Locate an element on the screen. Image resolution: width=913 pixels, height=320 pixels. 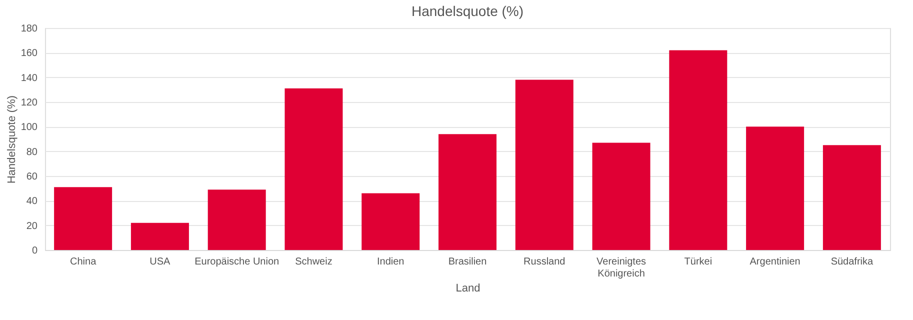
x-tick-label: Brasilien is located at coordinates (467, 262).